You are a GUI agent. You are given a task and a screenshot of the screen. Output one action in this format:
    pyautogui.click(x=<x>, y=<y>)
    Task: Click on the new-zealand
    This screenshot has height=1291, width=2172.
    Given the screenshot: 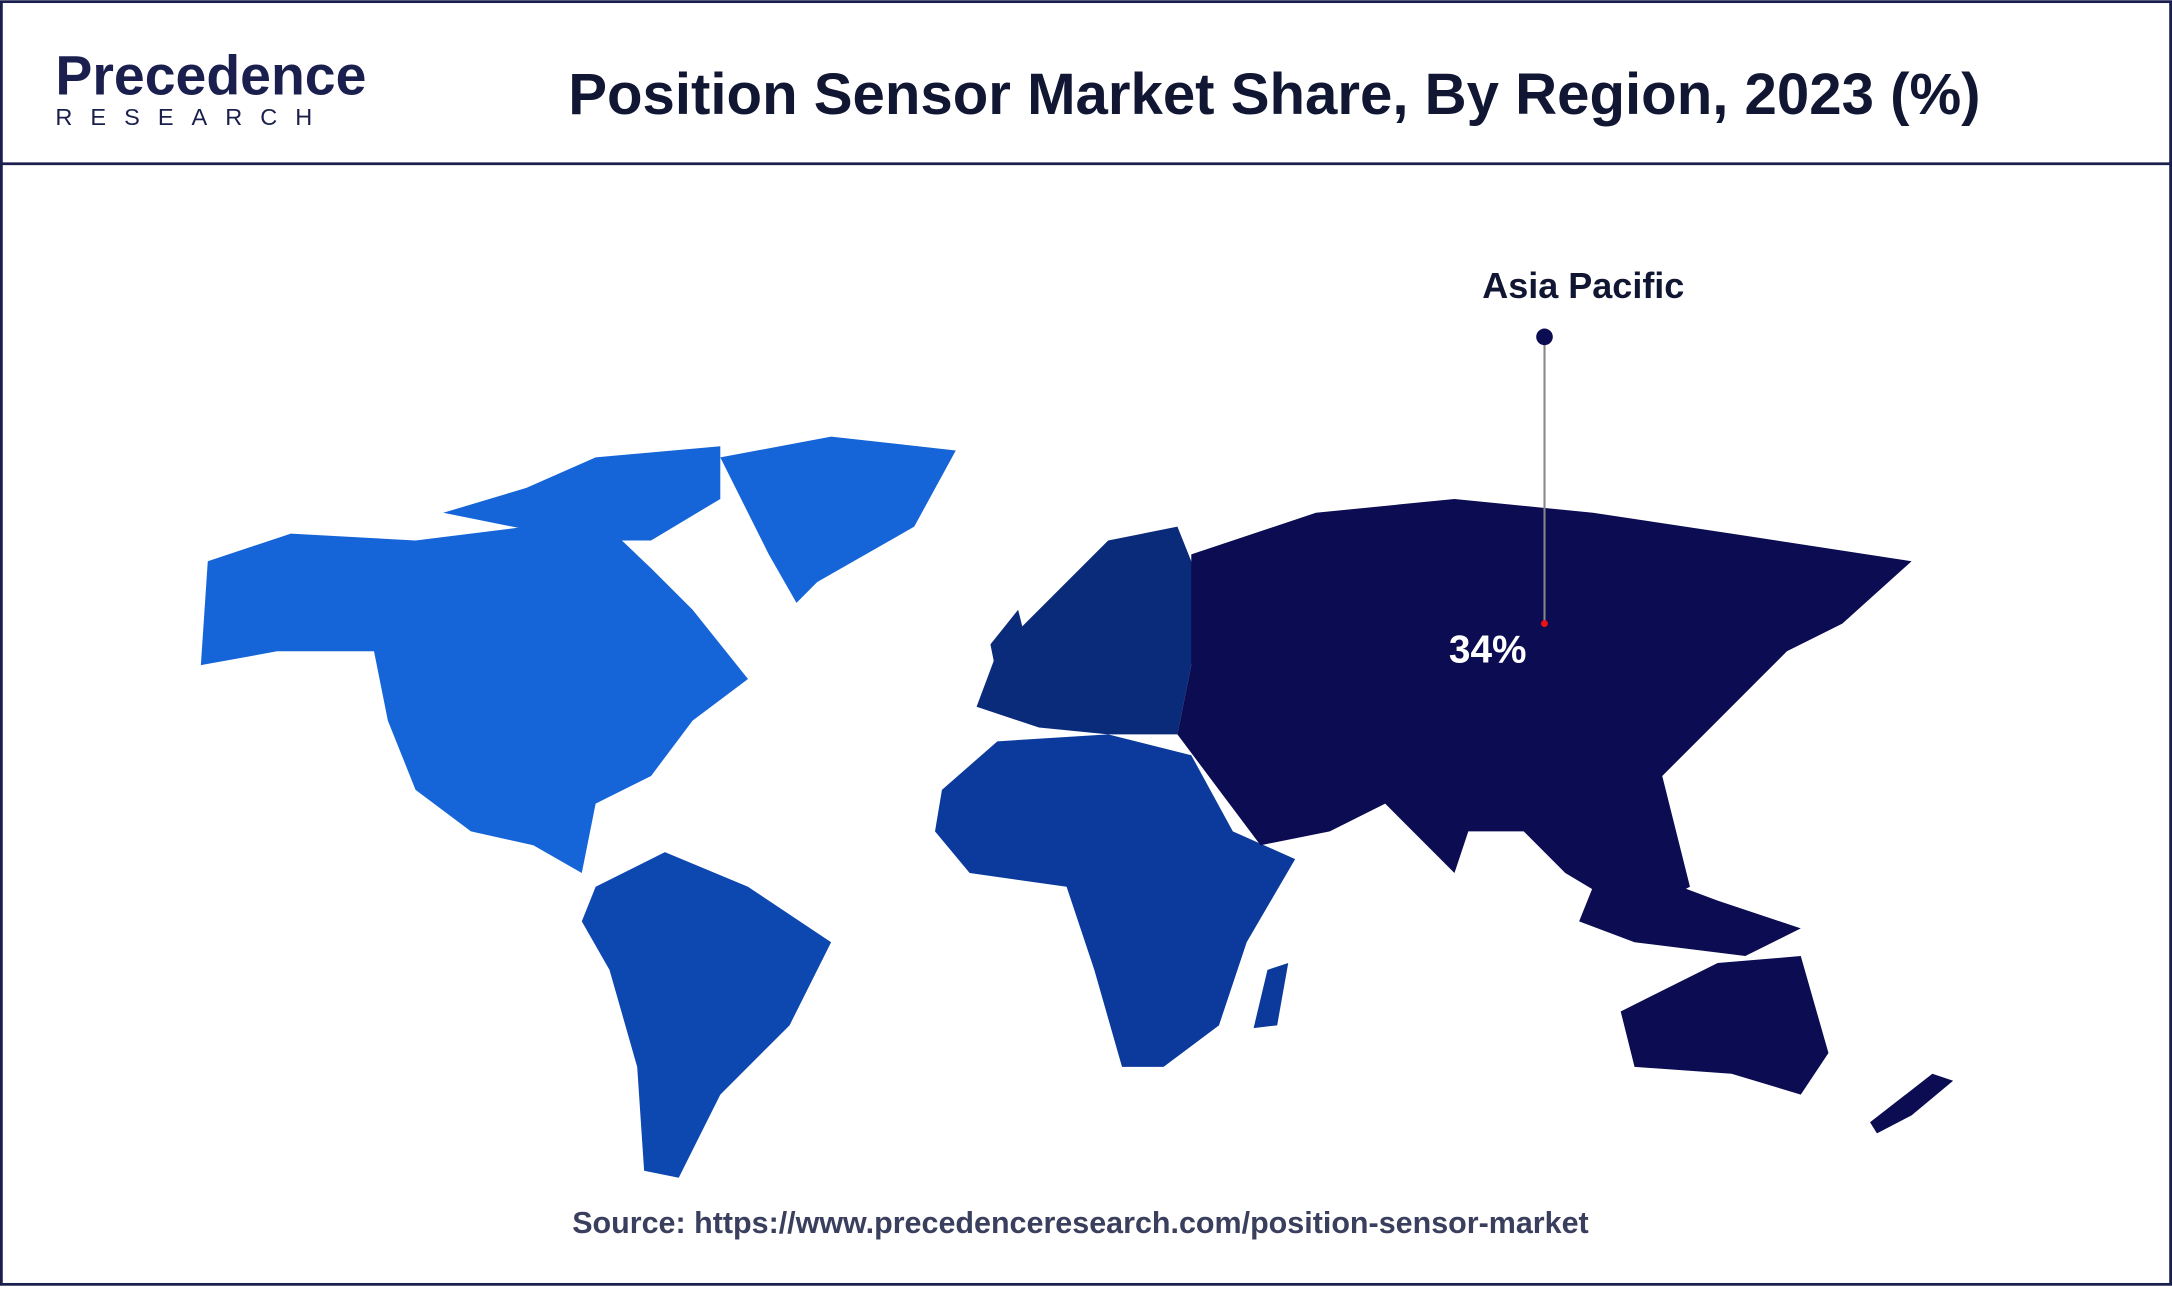 What is the action you would take?
    pyautogui.click(x=1912, y=1103)
    